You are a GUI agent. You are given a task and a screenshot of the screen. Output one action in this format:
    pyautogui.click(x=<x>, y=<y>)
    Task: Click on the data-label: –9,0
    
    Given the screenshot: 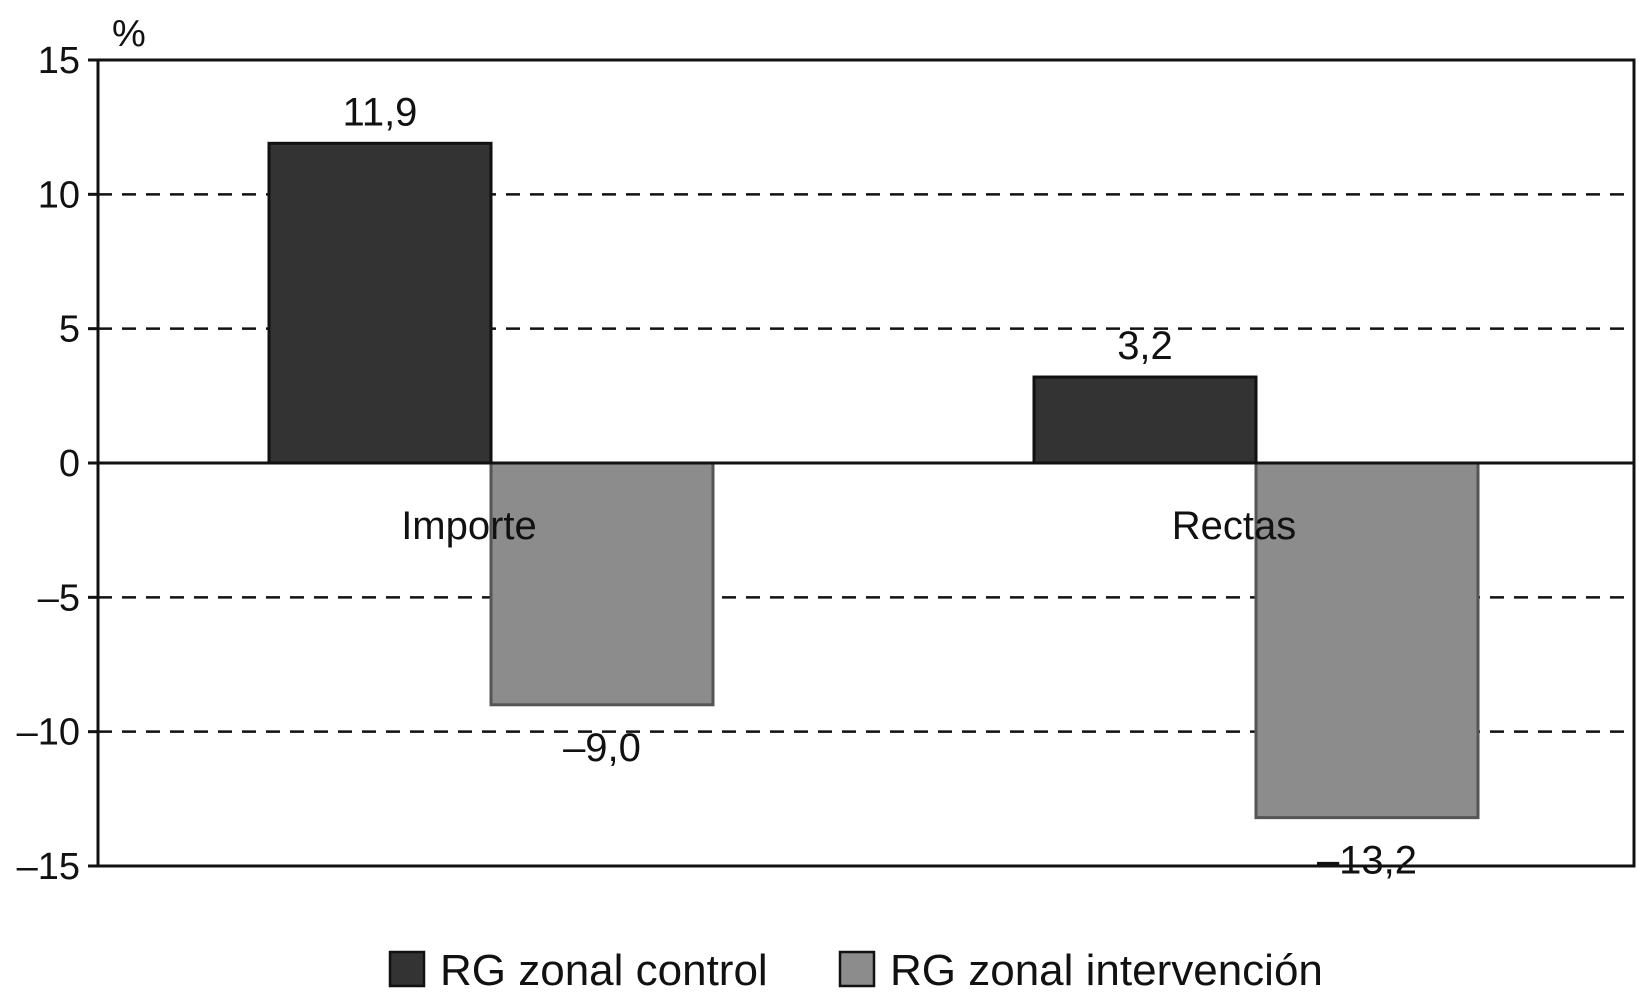 What is the action you would take?
    pyautogui.click(x=602, y=748)
    